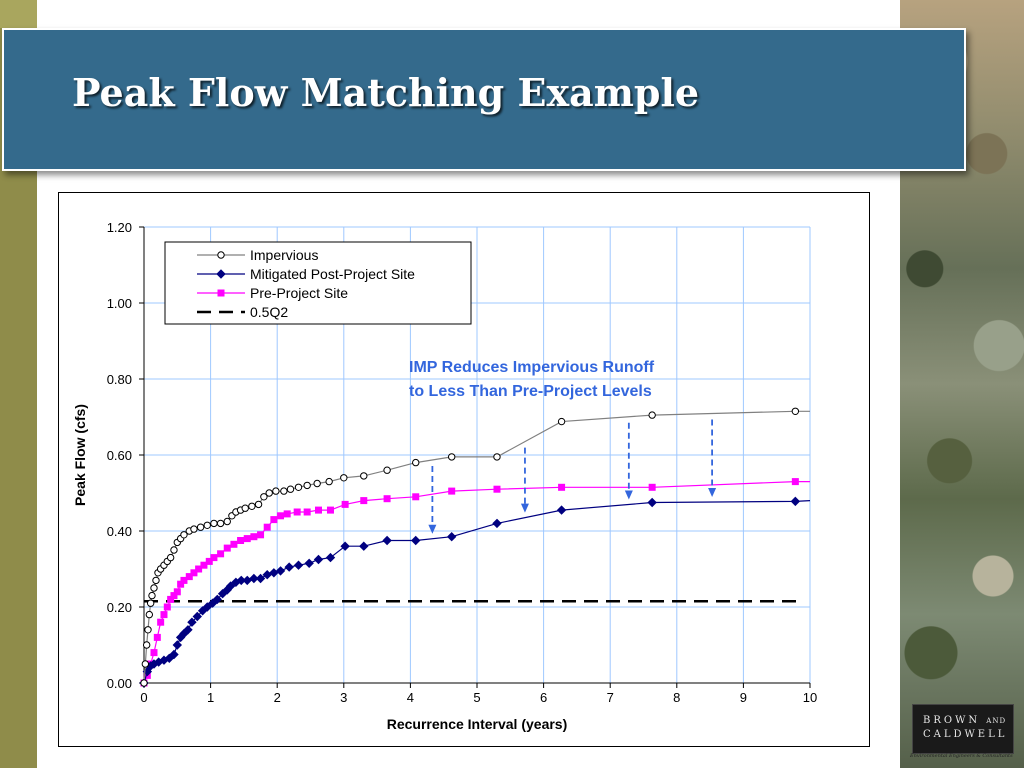  What do you see at coordinates (963, 729) in the screenshot?
I see `brown-and-caldwell-logo: BROWN AND CALDWELL` at bounding box center [963, 729].